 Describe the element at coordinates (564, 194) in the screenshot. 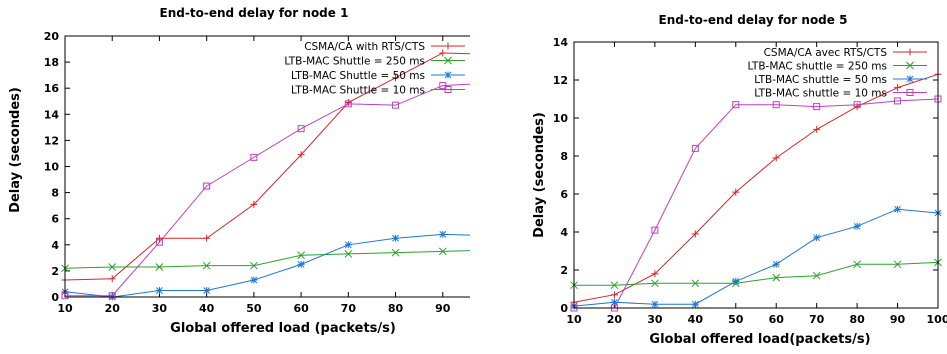

I see `y-tick-label: 6` at that location.